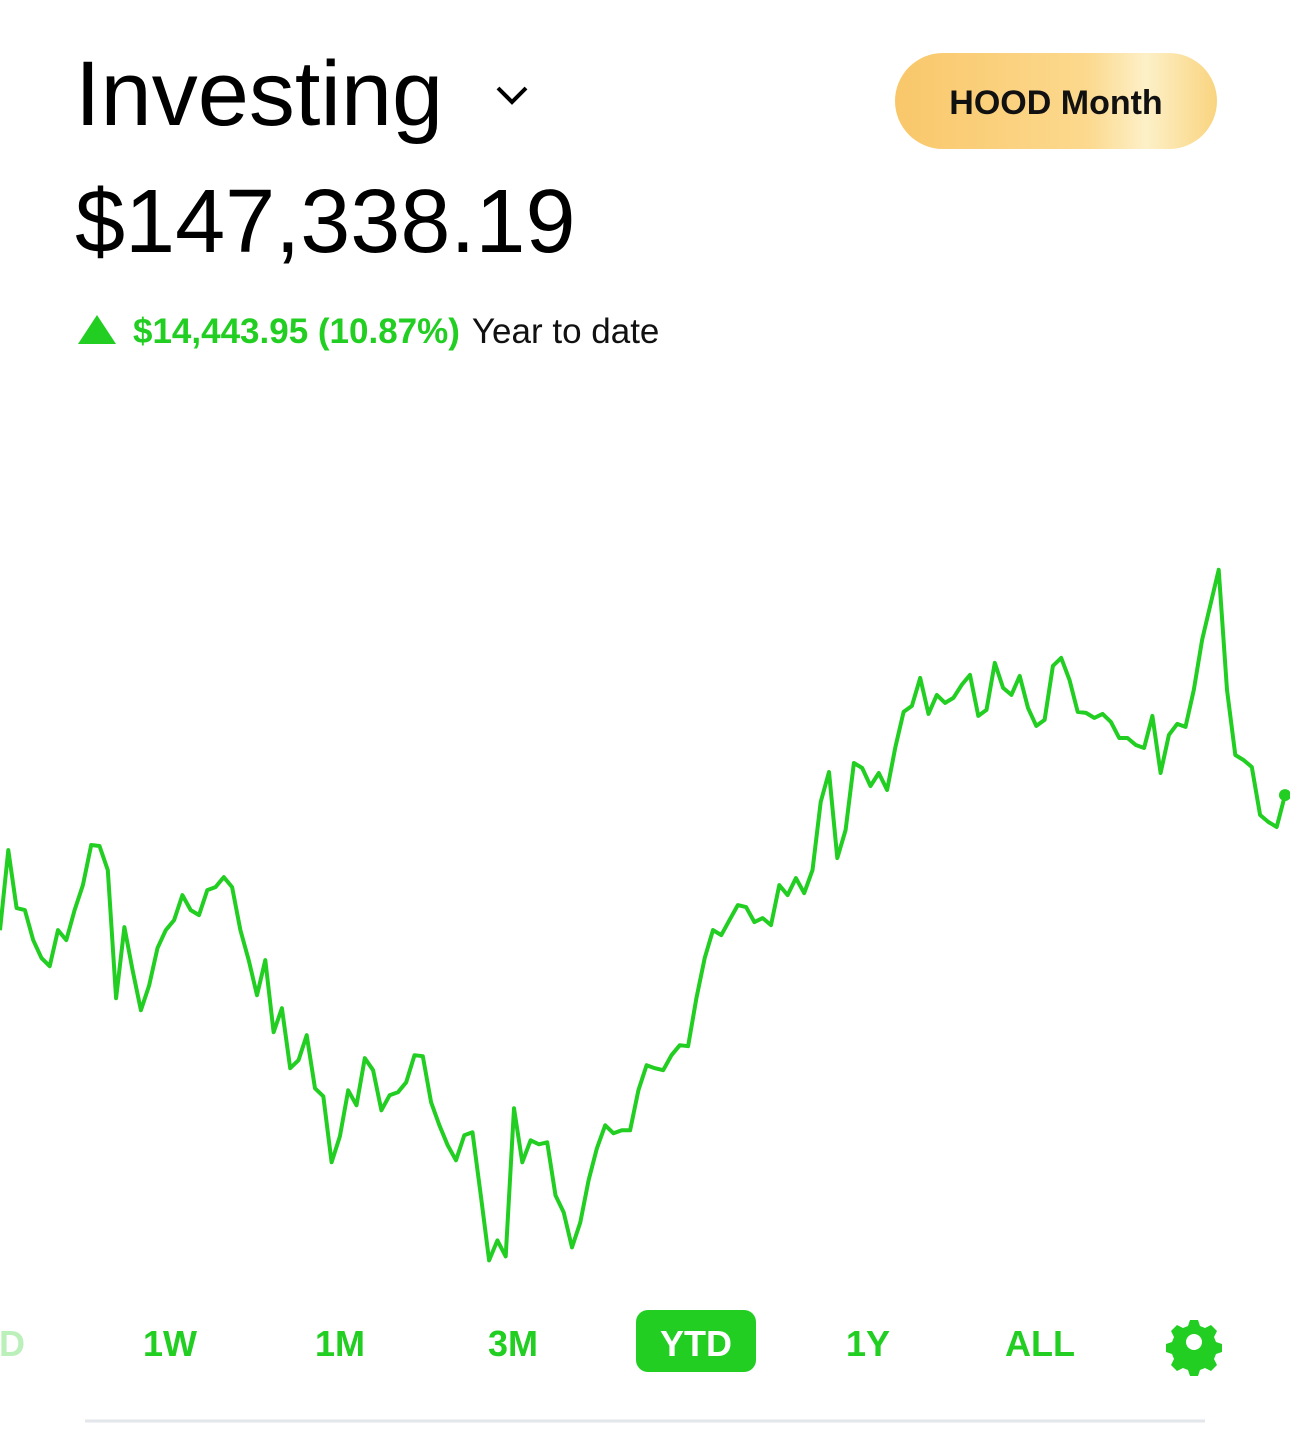 This screenshot has height=1435, width=1290. Describe the element at coordinates (1194, 1348) in the screenshot. I see `settings-gear` at that location.